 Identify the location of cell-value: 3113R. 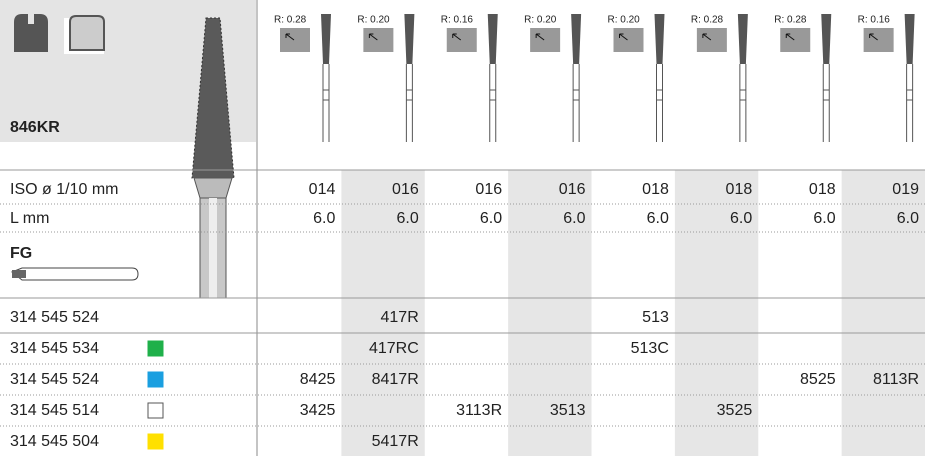
(479, 410).